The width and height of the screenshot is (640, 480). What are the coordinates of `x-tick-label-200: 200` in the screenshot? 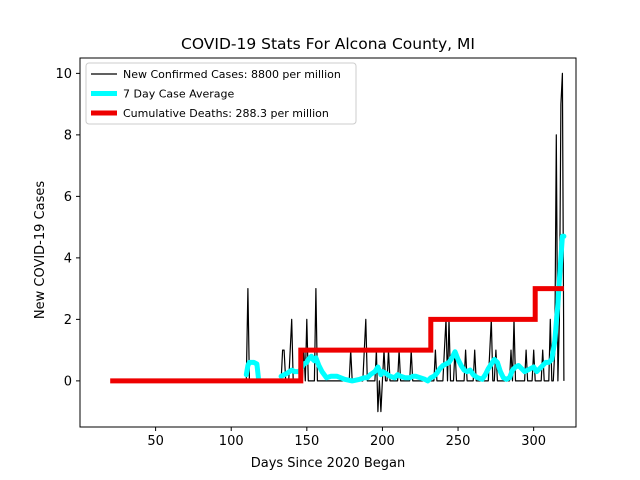 It's located at (382, 441).